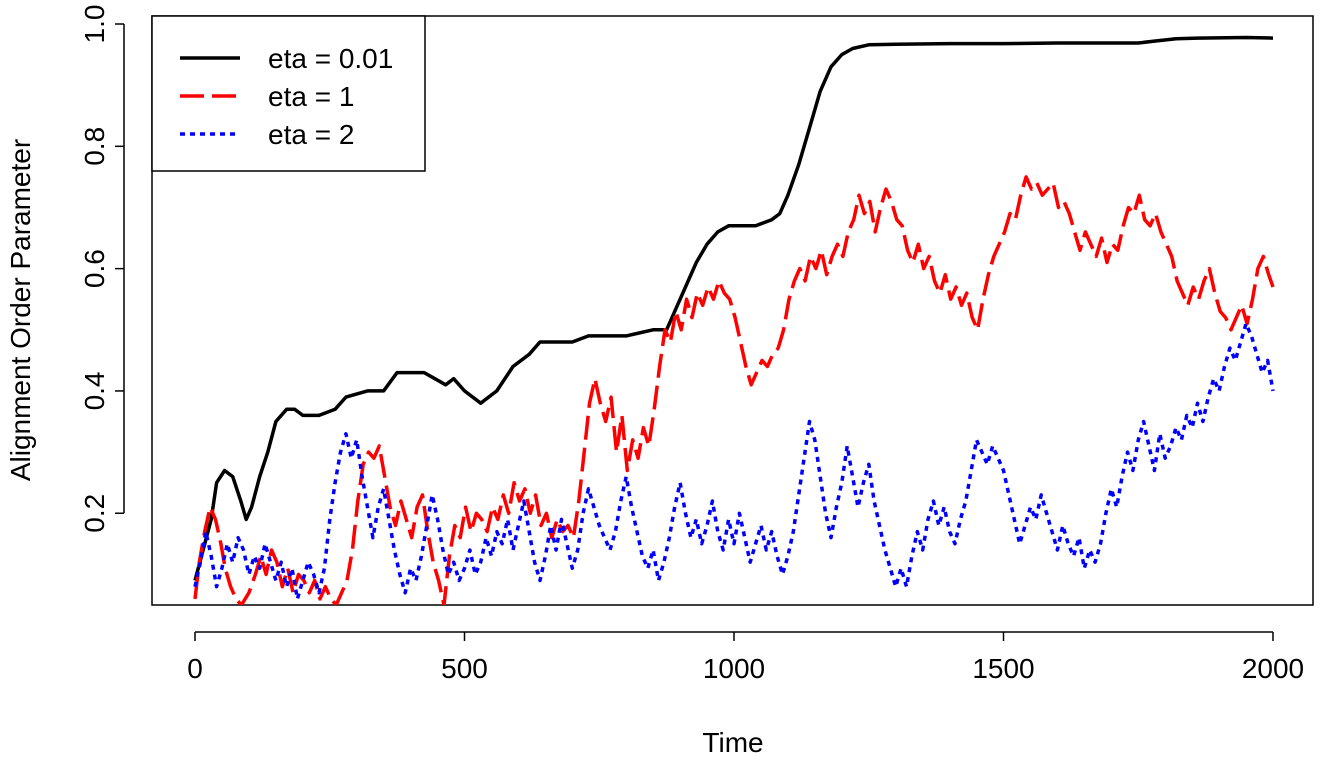 The image size is (1332, 763). I want to click on y-ticks: 0.2 0.4 0.6 0.8 1.0, so click(101, 269).